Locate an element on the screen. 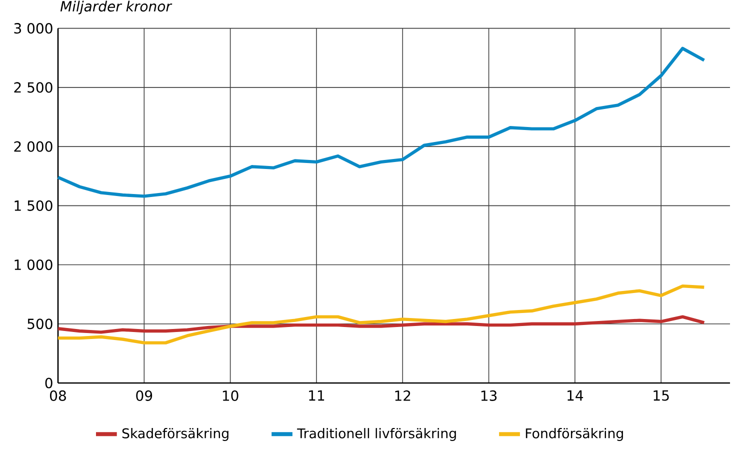  y-tick-label: 1 000 is located at coordinates (33, 264).